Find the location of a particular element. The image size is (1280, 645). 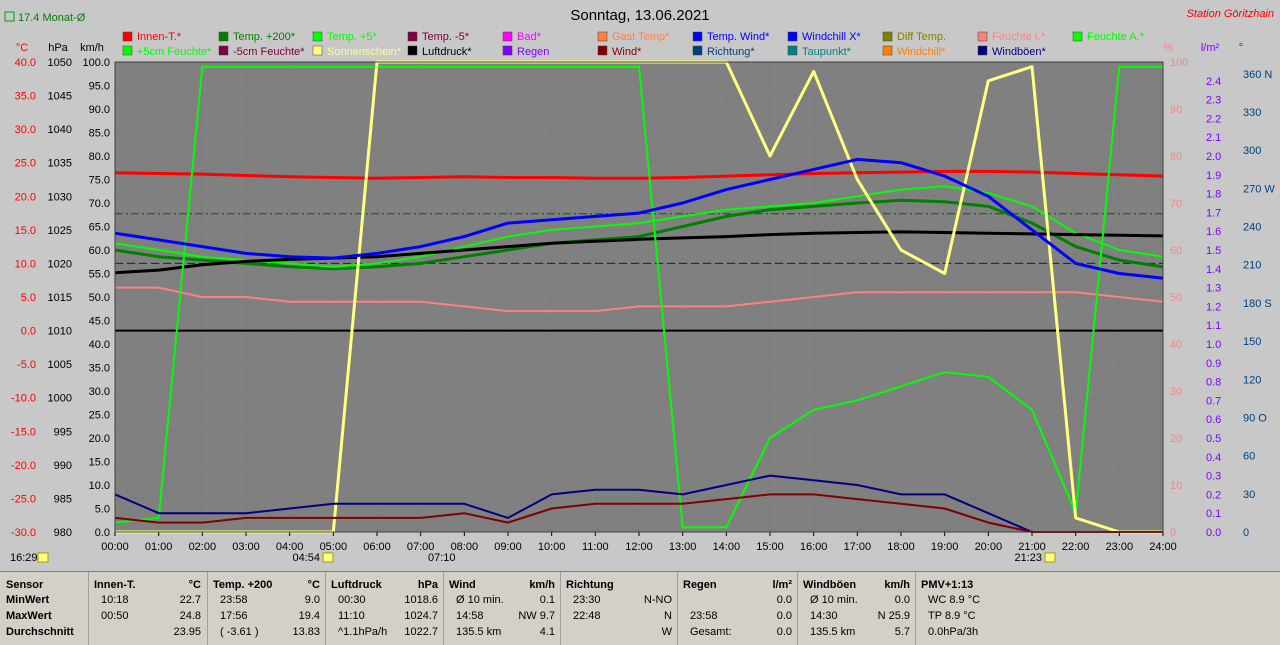

series-line-windb-en- is located at coordinates (638, 503).